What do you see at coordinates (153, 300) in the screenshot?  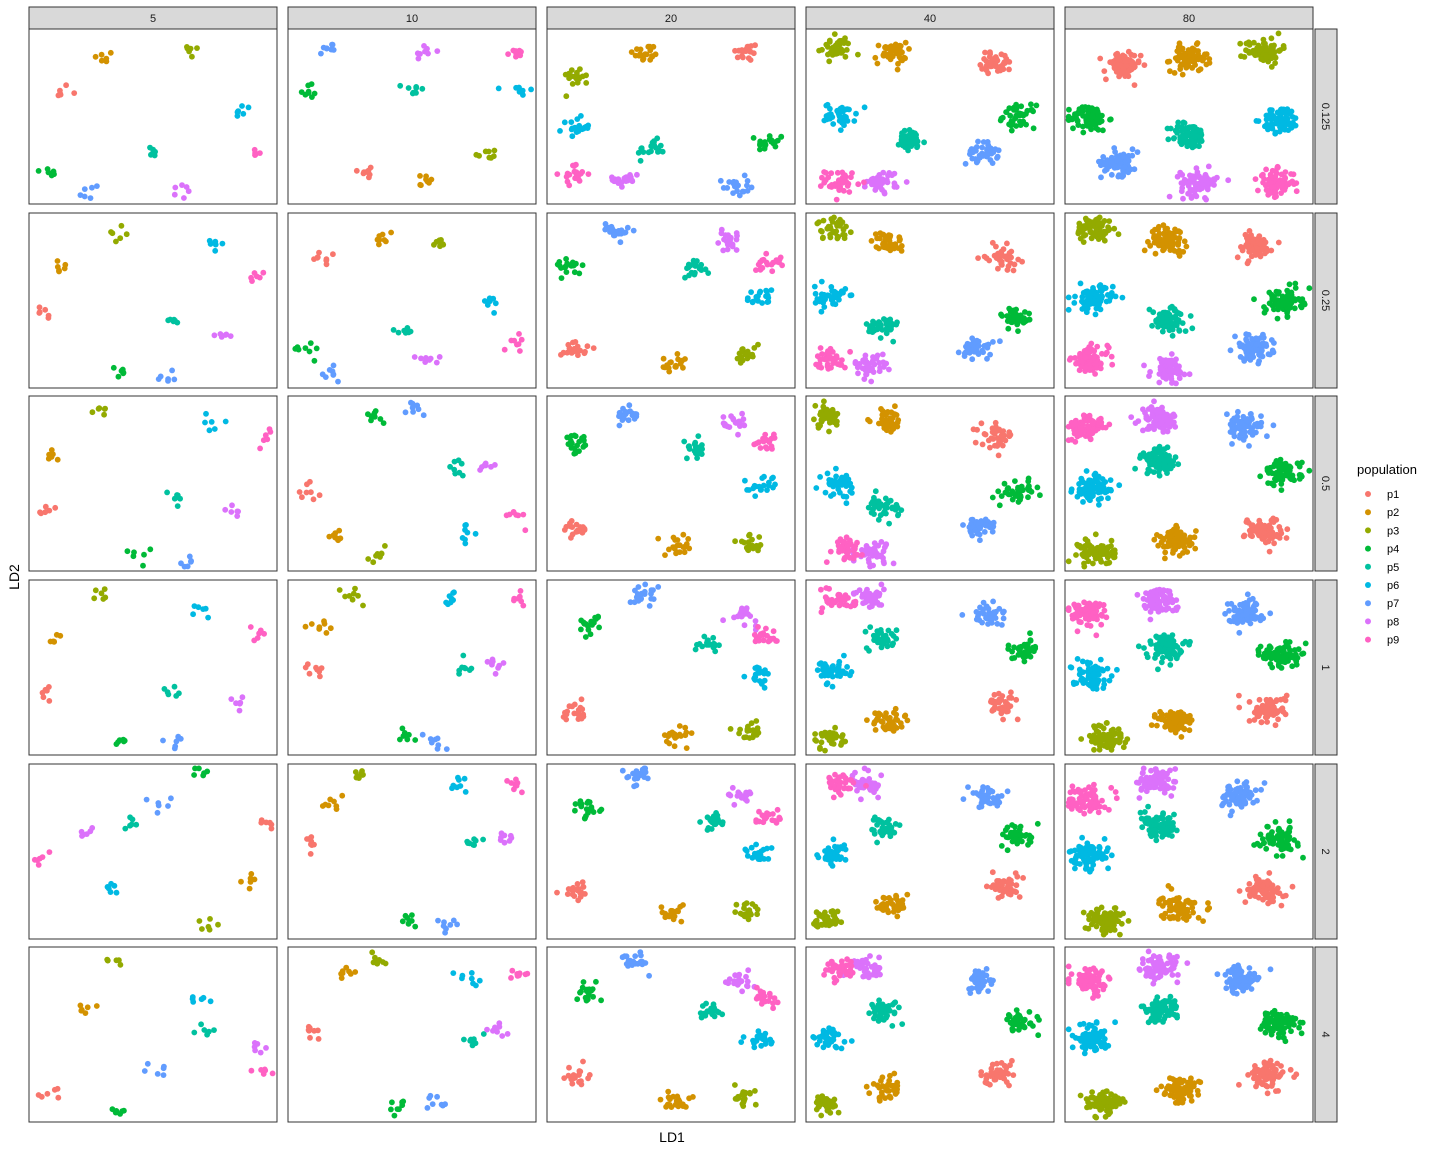 I see `facet-panel` at bounding box center [153, 300].